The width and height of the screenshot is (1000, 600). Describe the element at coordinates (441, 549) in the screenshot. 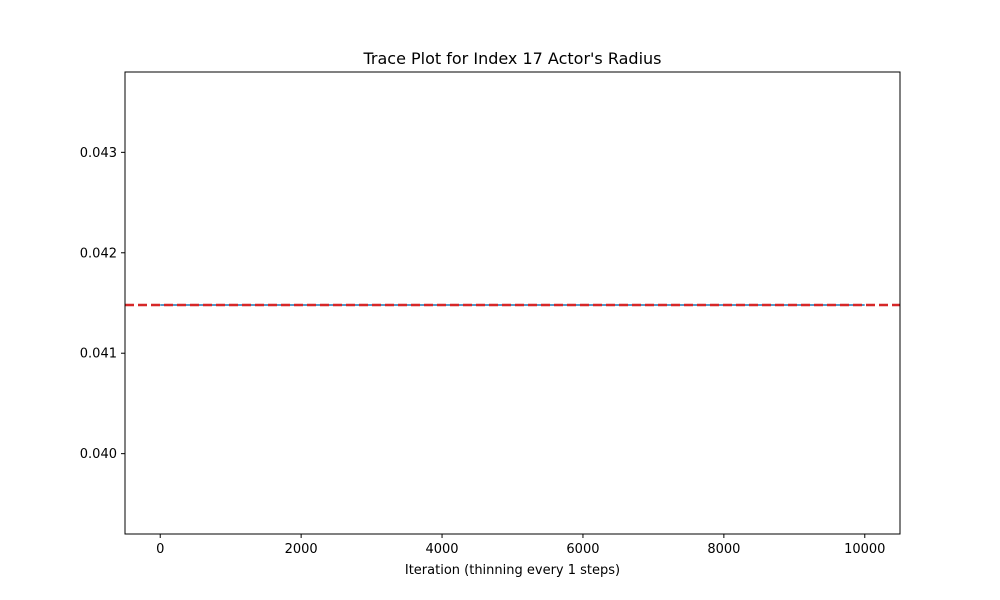

I see `x-tick-label: 4000` at that location.